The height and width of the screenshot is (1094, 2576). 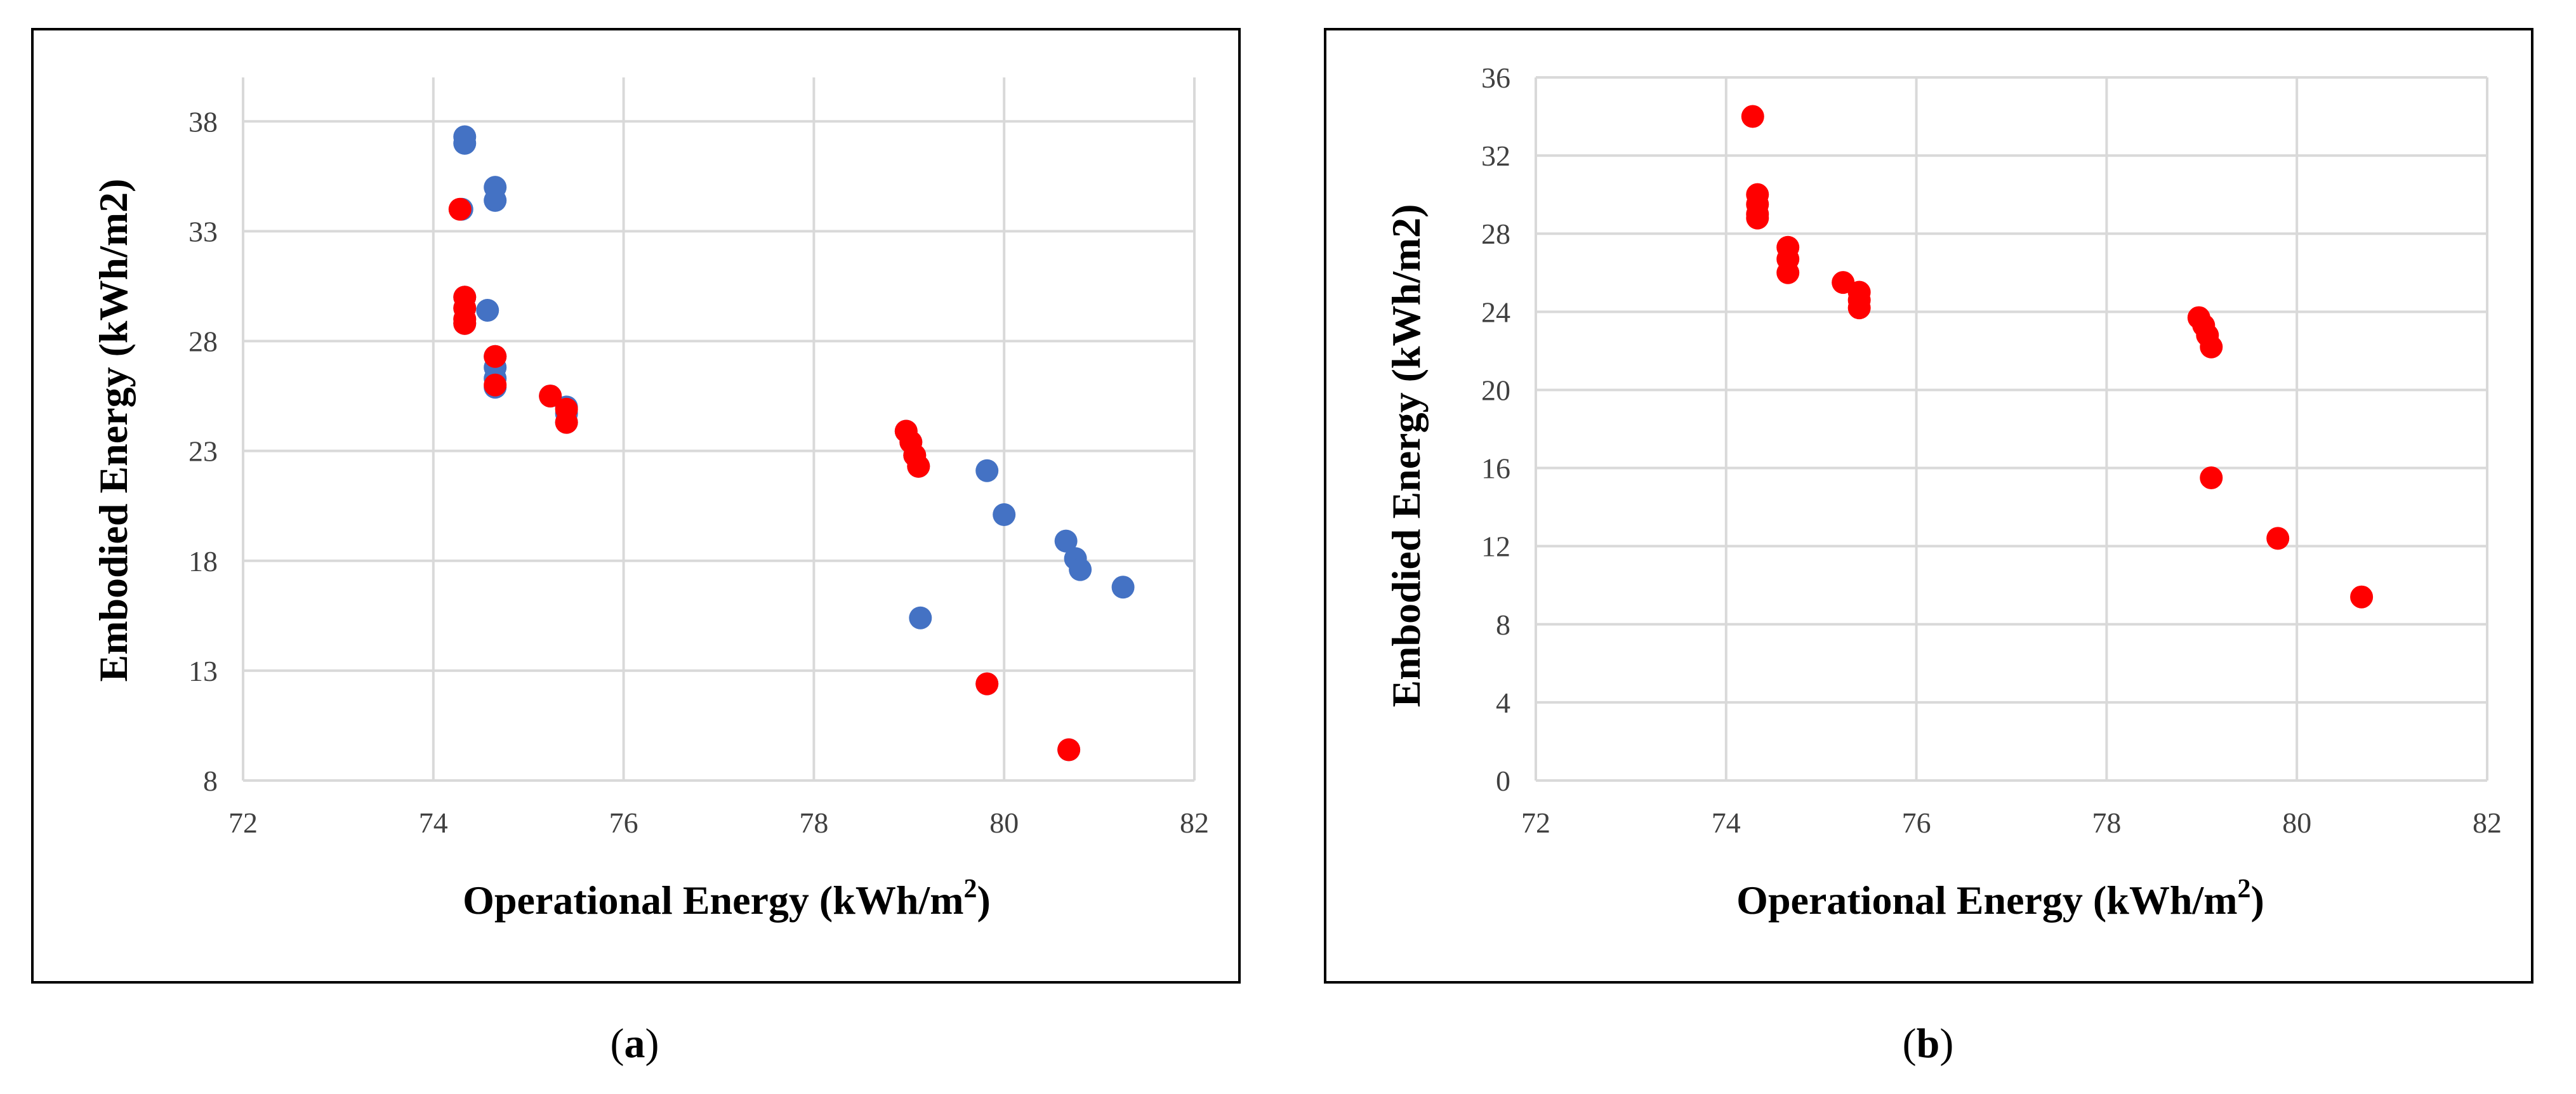 What do you see at coordinates (1917, 823) in the screenshot?
I see `panel-b-x-tick-label: 76` at bounding box center [1917, 823].